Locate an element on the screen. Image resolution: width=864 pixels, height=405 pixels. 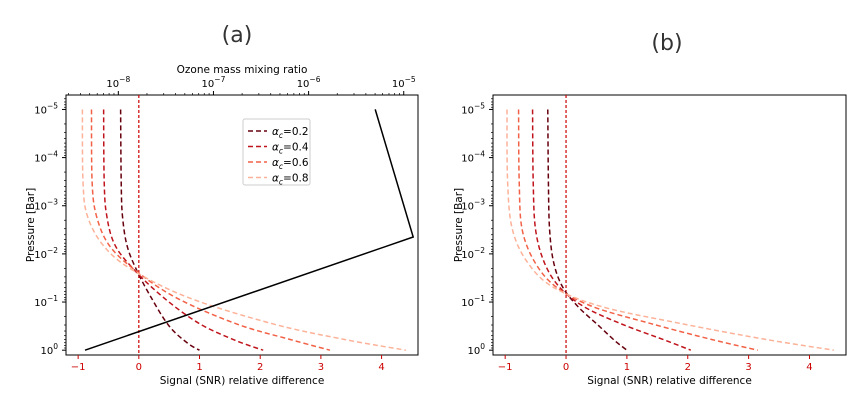
legend-entry-label: αc=0.8 is located at coordinates (290, 180).